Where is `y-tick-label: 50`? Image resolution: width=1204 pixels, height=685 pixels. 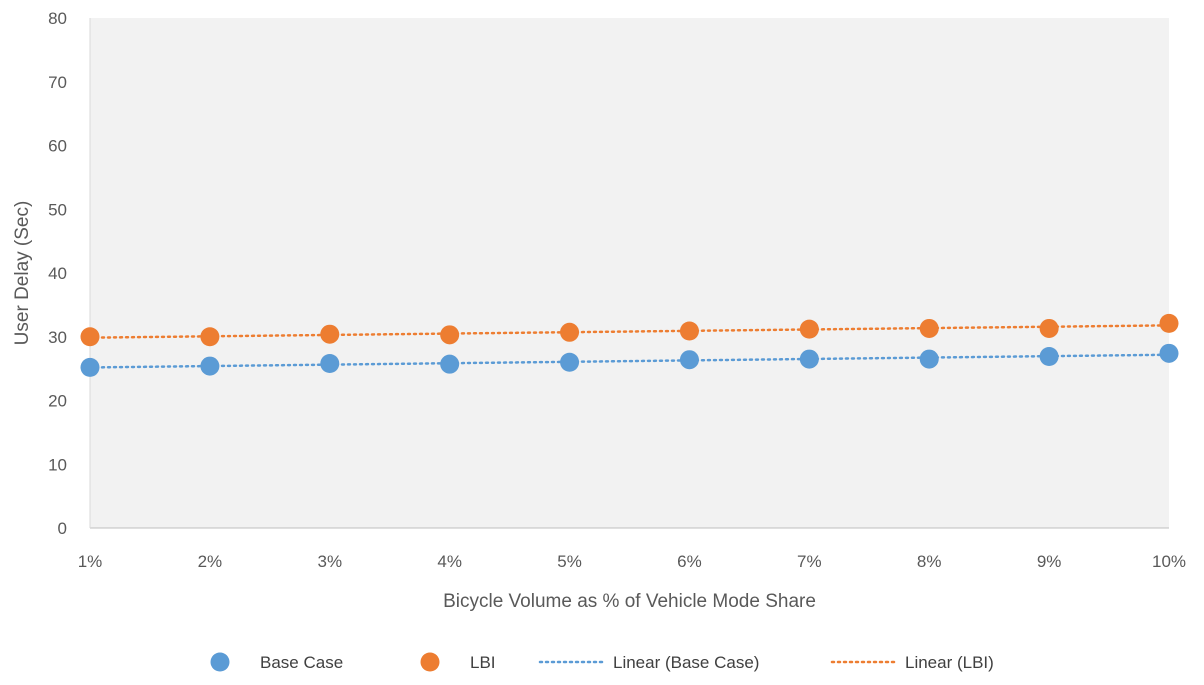 y-tick-label: 50 is located at coordinates (57, 209).